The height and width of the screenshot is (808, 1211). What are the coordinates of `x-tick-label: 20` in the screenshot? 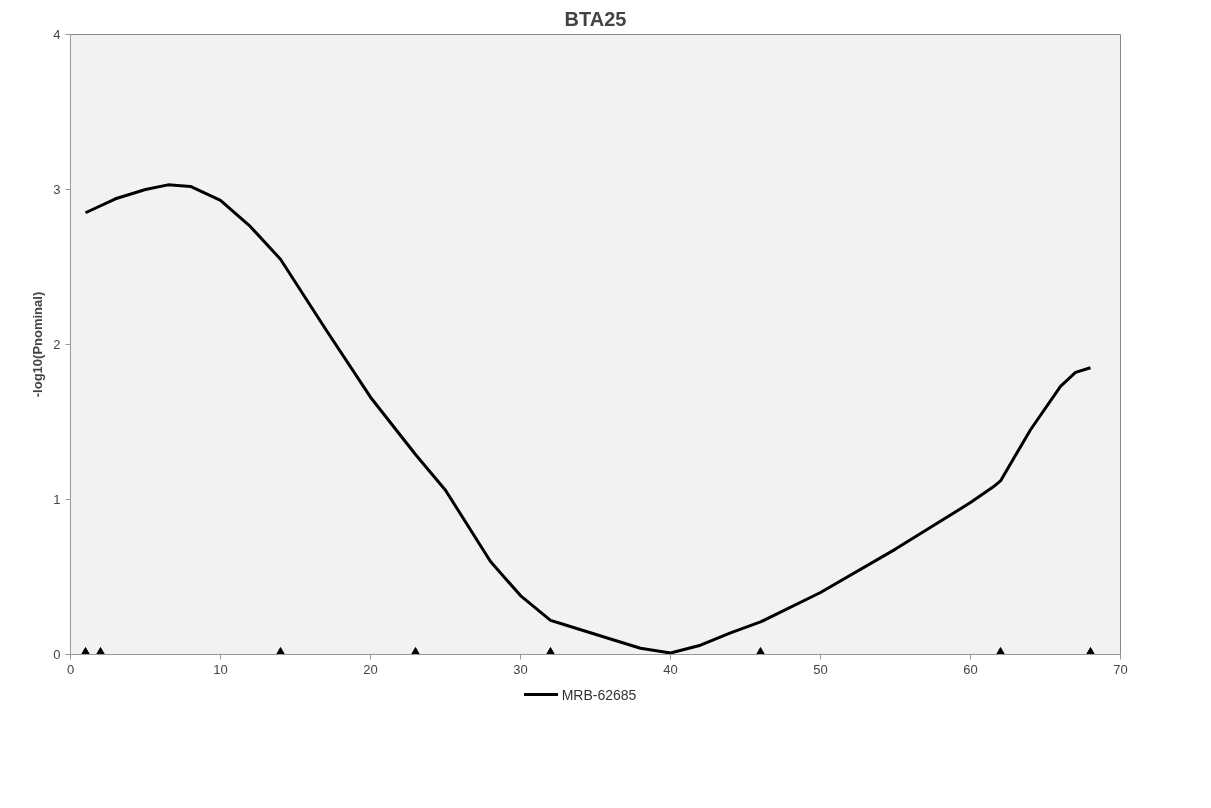 It's located at (370, 669).